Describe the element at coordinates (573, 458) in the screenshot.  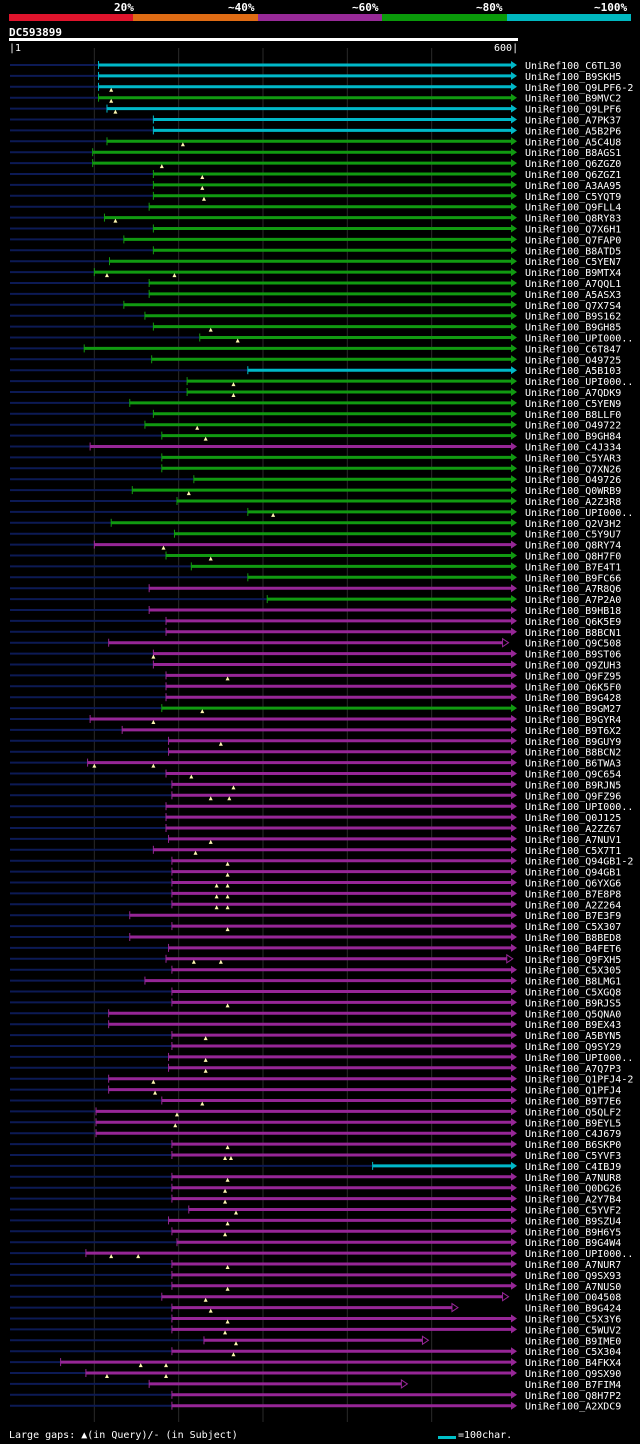
I see `hit-label: UniRef100_C5YAR3` at that location.